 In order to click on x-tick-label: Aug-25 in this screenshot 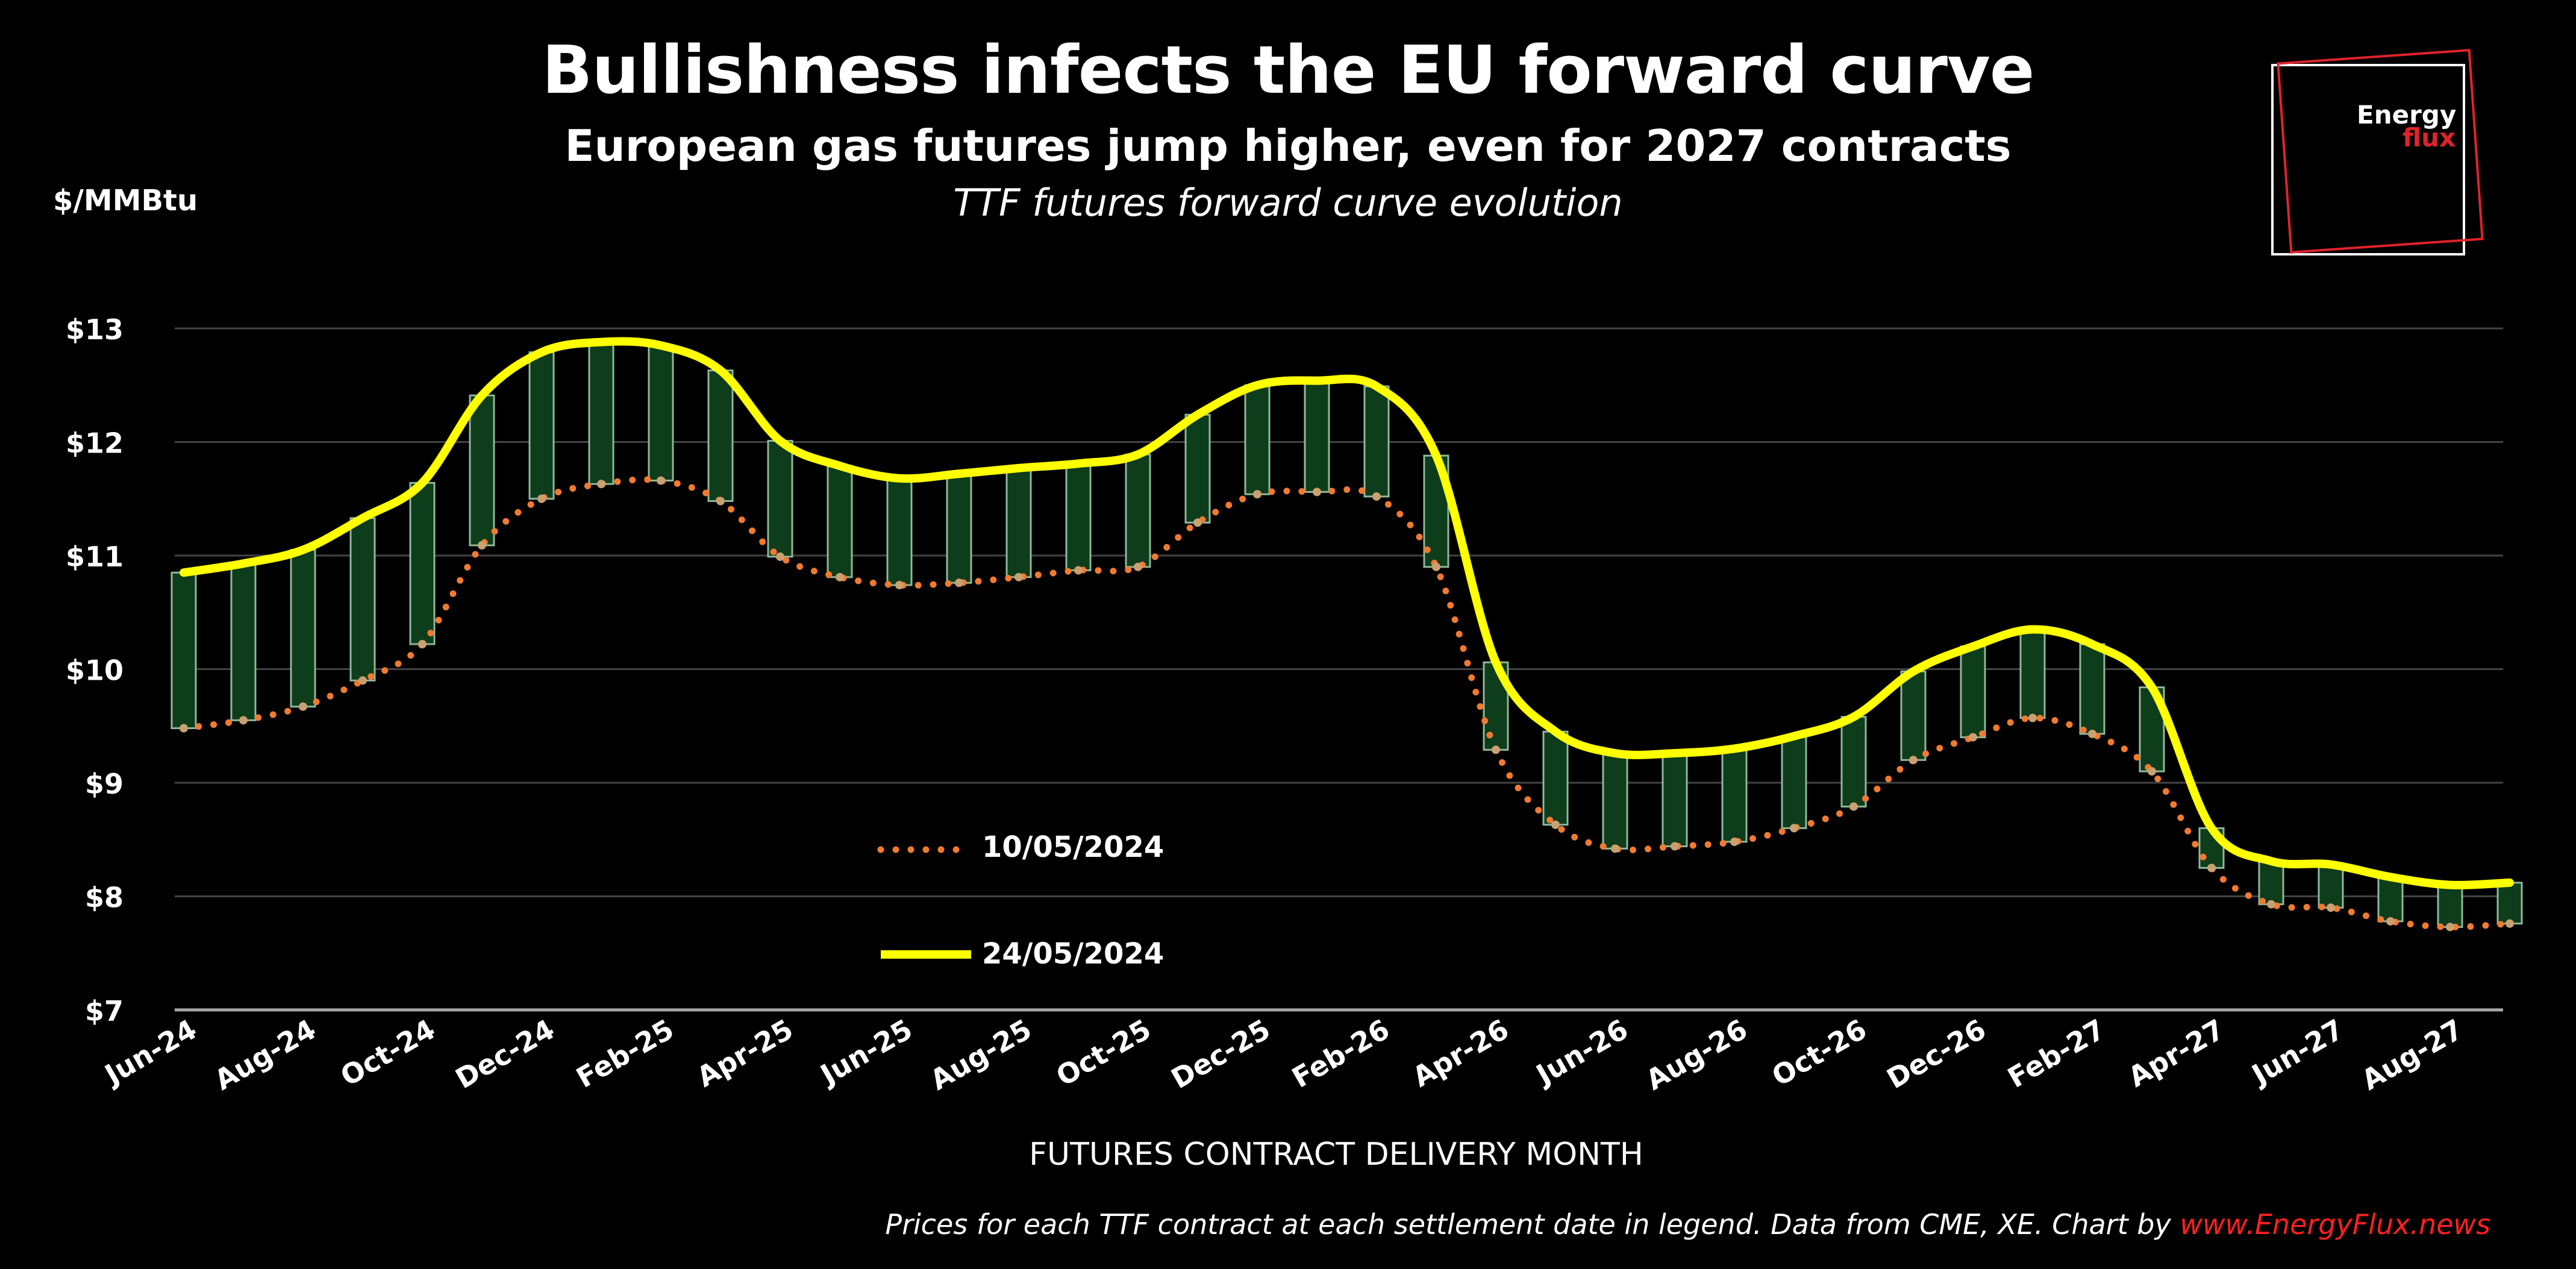, I will do `click(981, 1055)`.